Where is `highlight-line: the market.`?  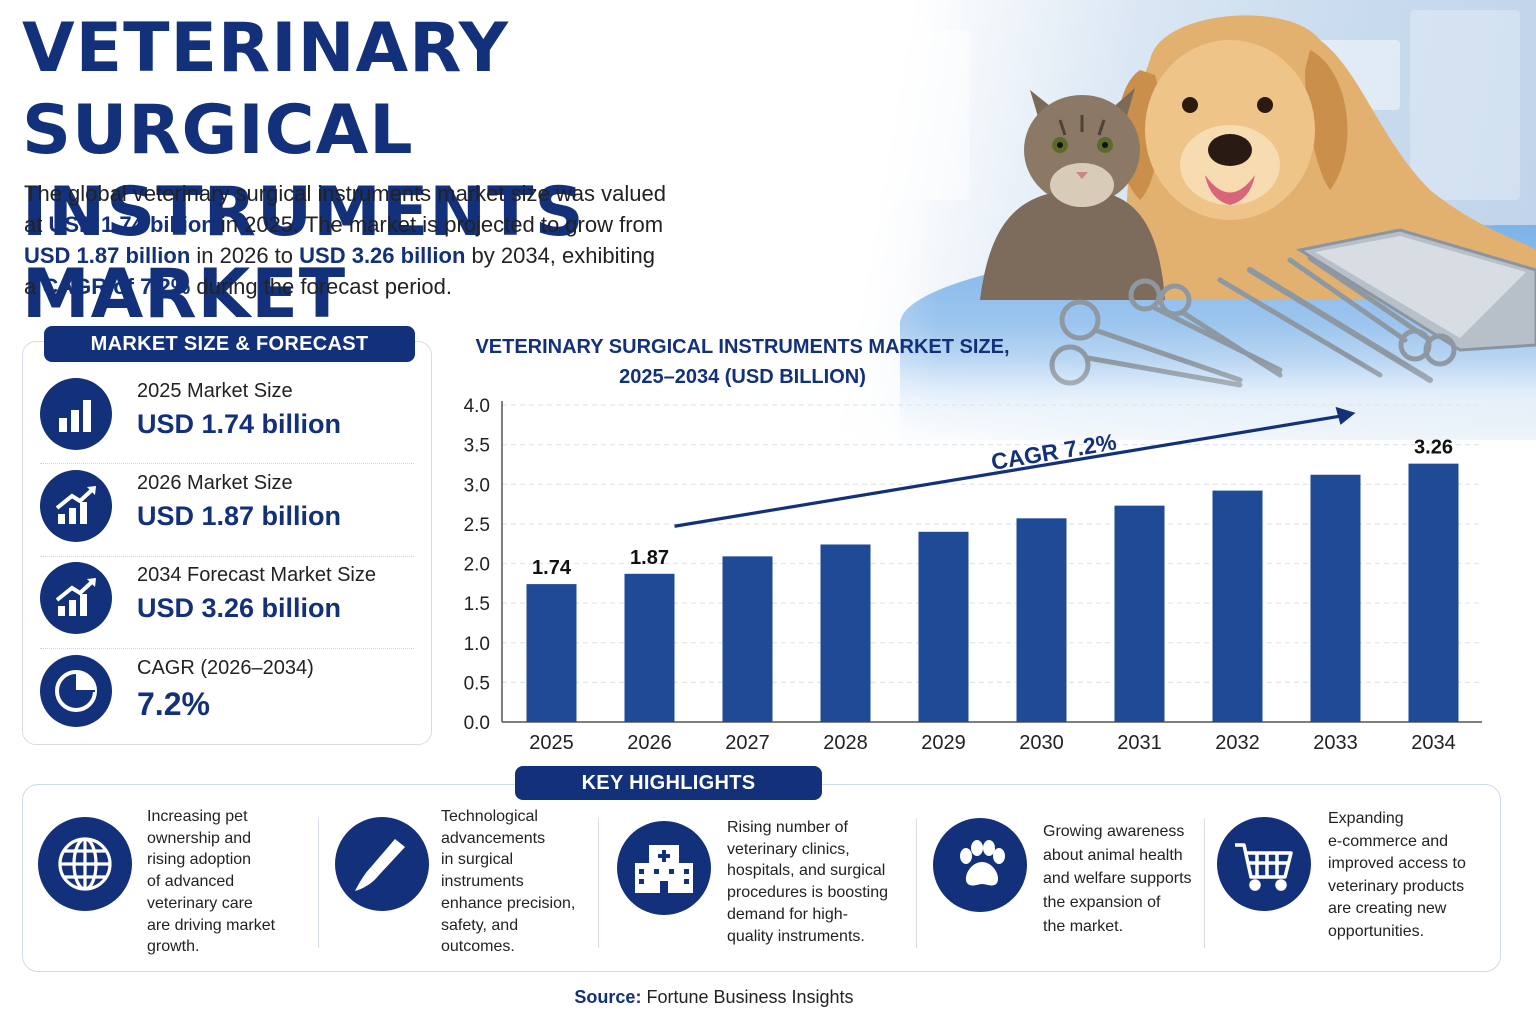
highlight-line: the market. is located at coordinates (1083, 926).